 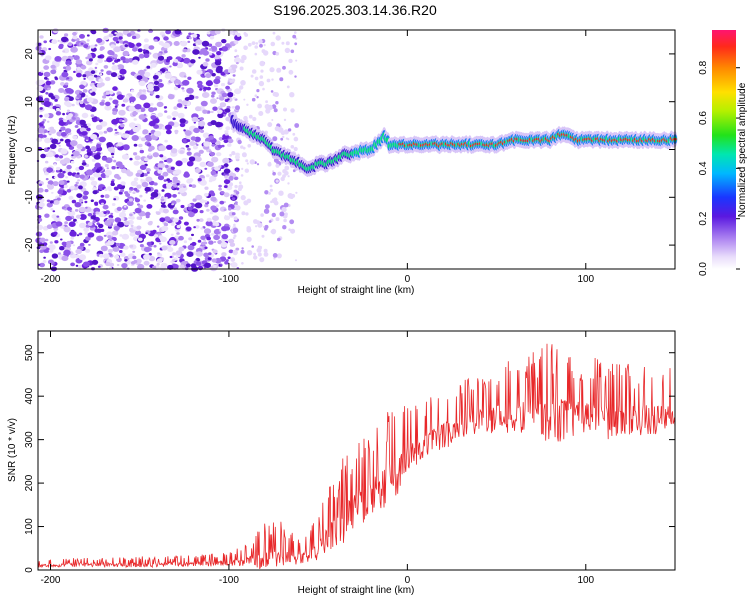 I want to click on y-tick-label: 400, so click(x=29, y=395).